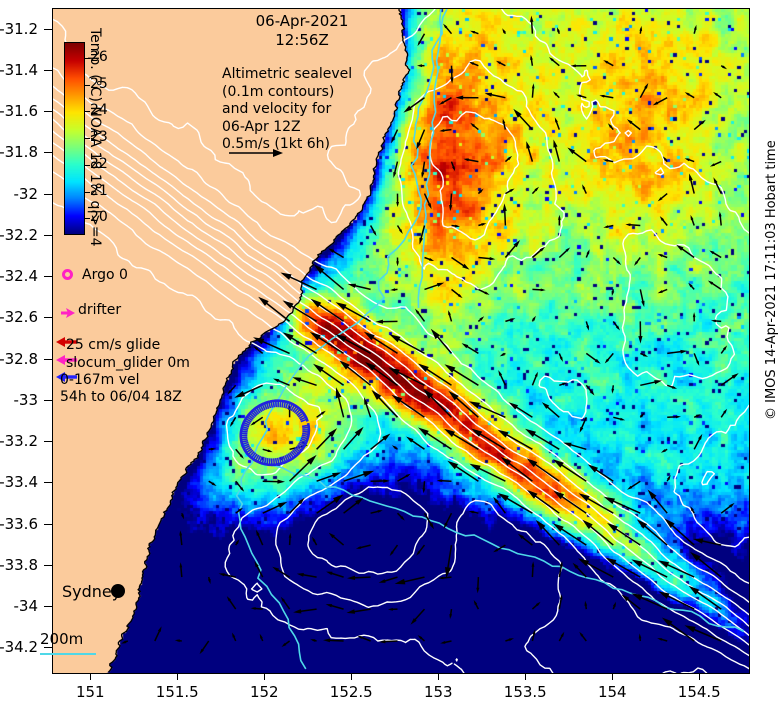 This screenshot has width=780, height=701. What do you see at coordinates (19, 606) in the screenshot?
I see `y-axis-label: -34` at bounding box center [19, 606].